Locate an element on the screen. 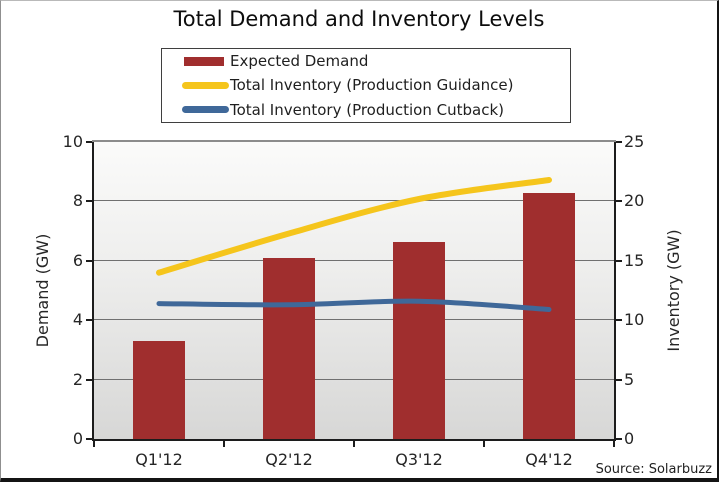 The image size is (719, 482). right-tick-label: 10 is located at coordinates (634, 320).